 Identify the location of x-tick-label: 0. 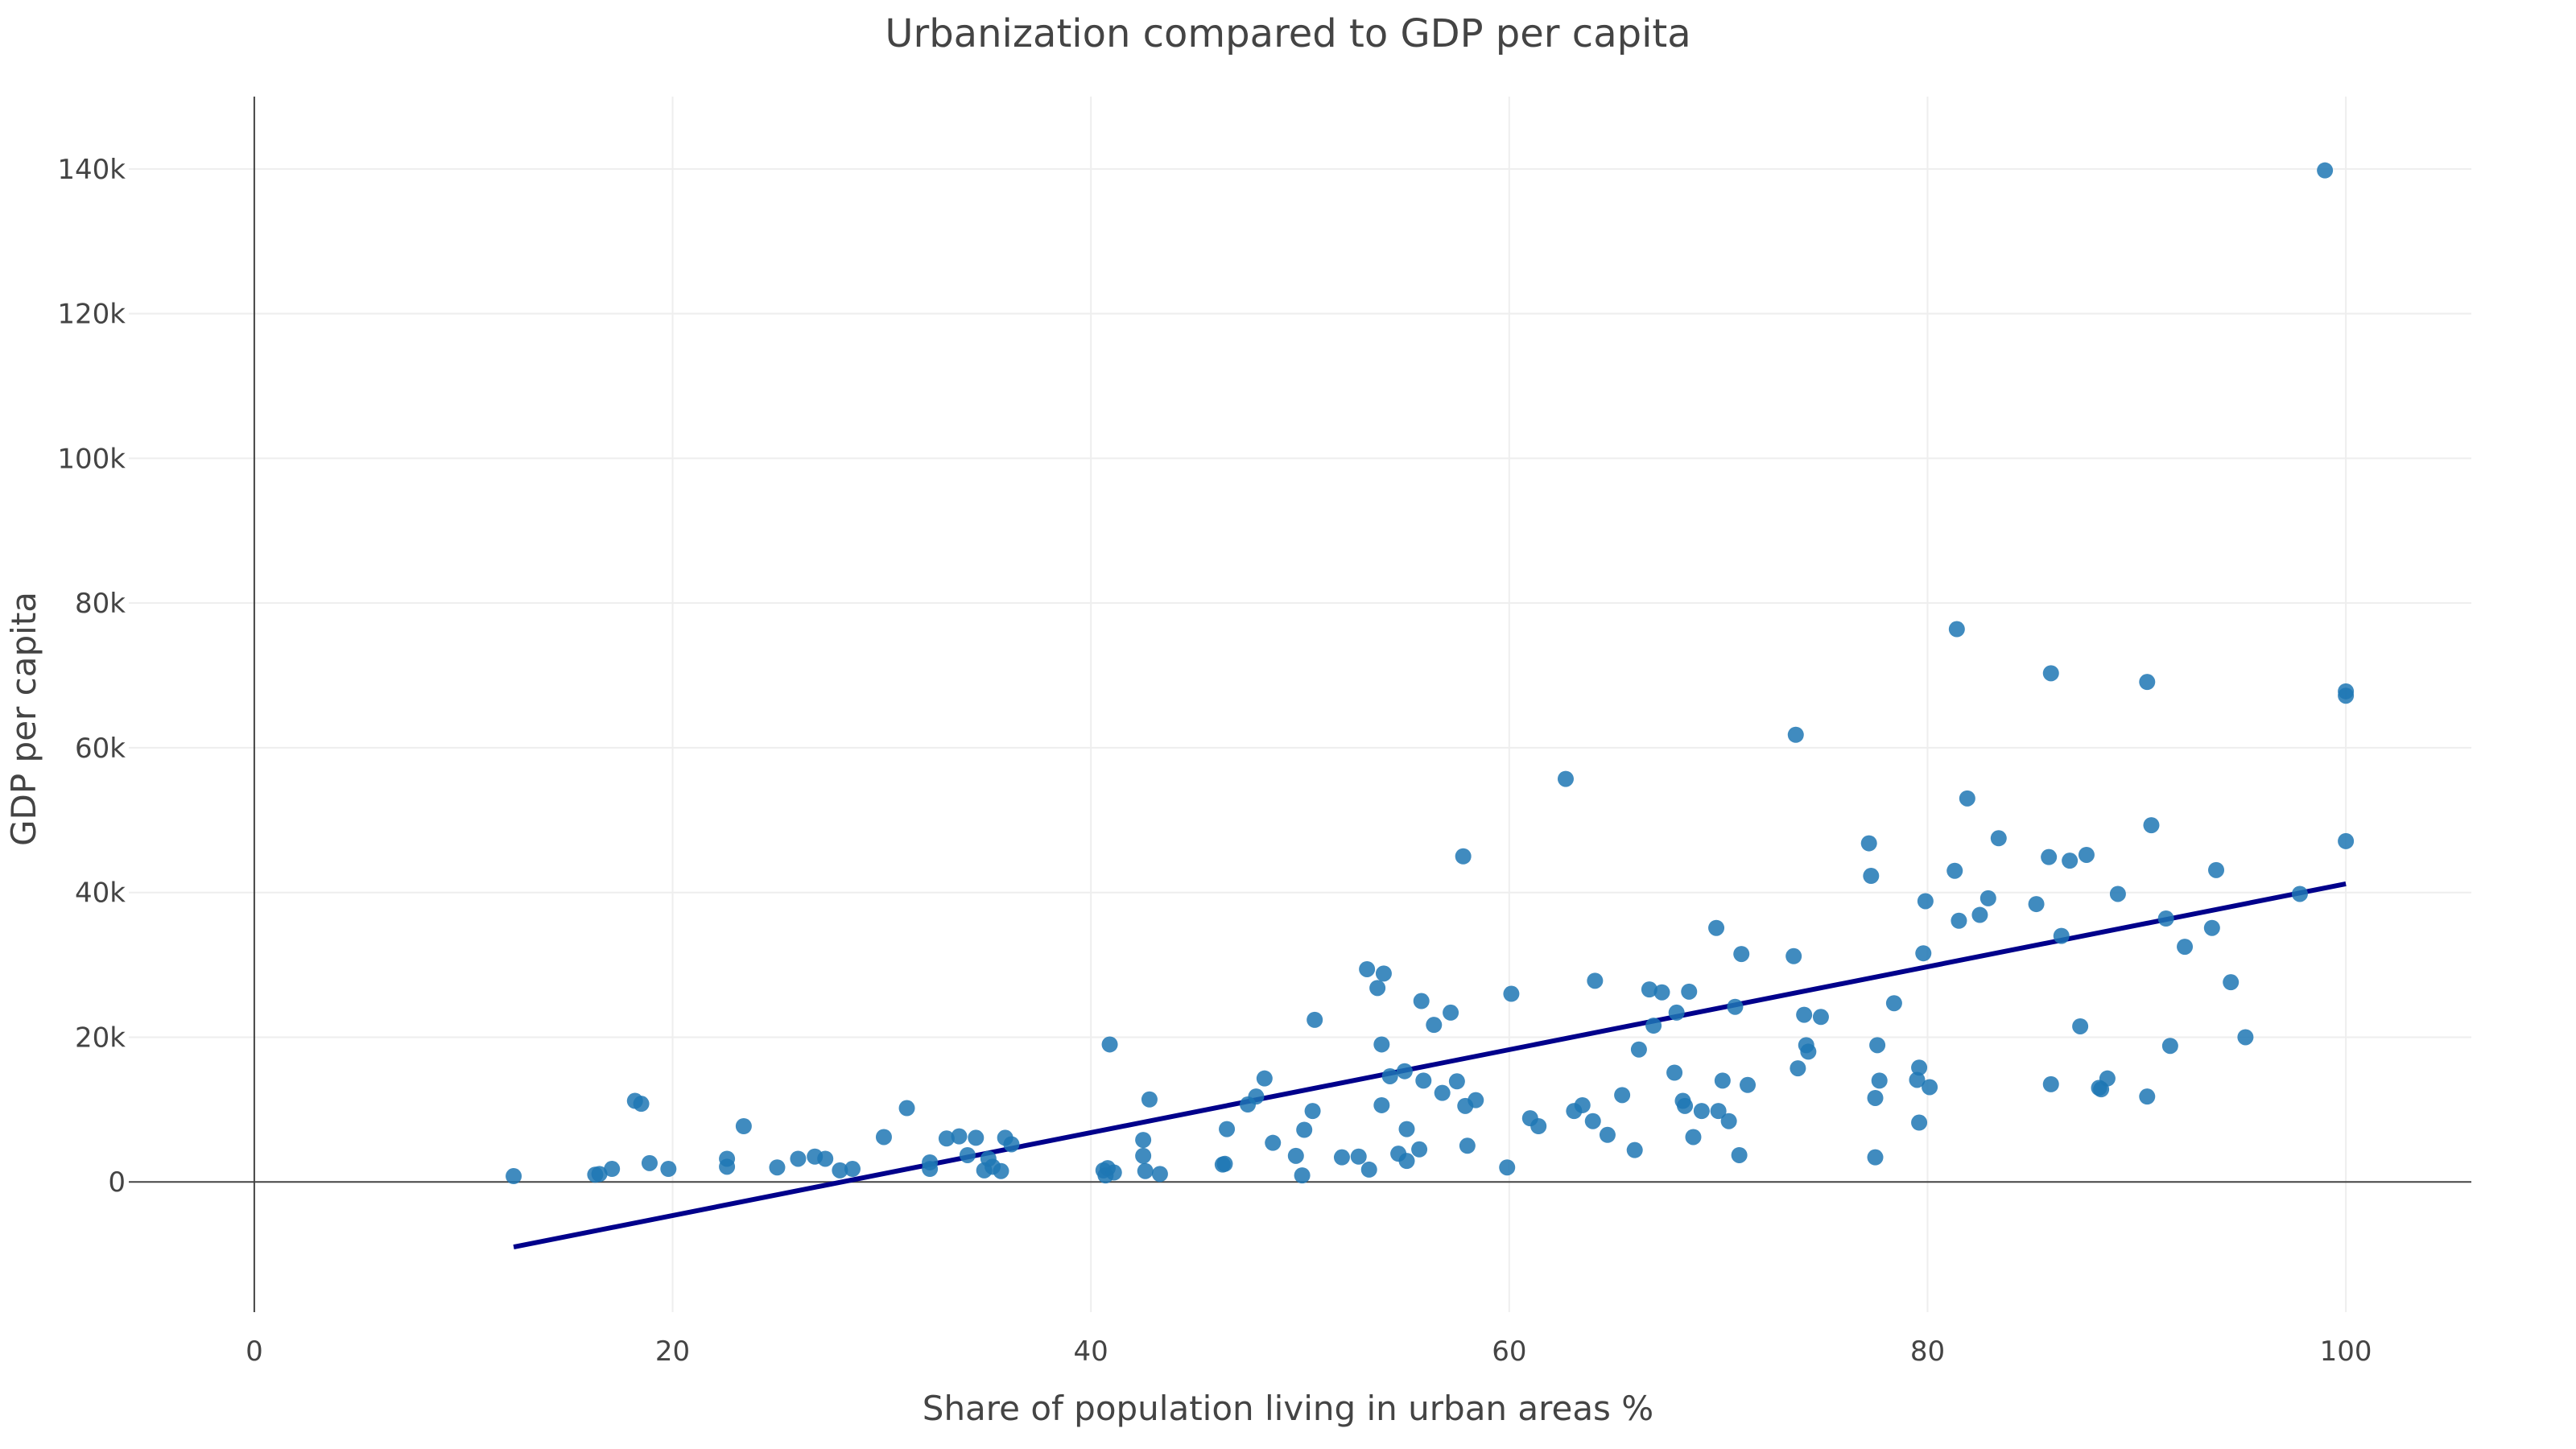
(254, 1351).